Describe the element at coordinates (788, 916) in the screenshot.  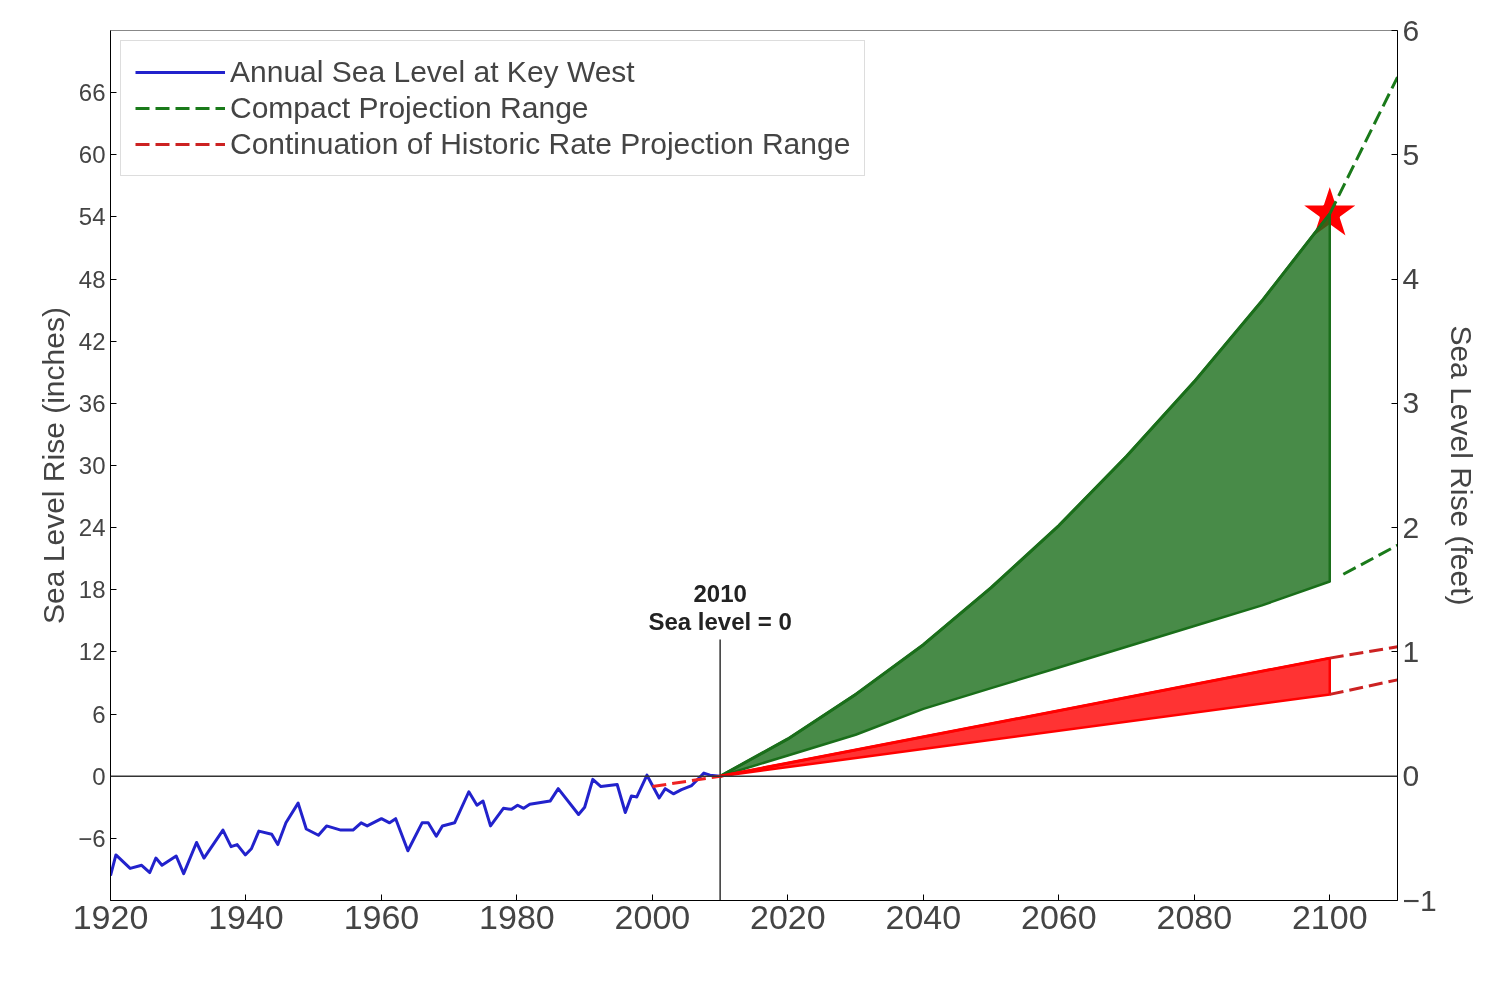
I see `x-tick-label: 2020` at that location.